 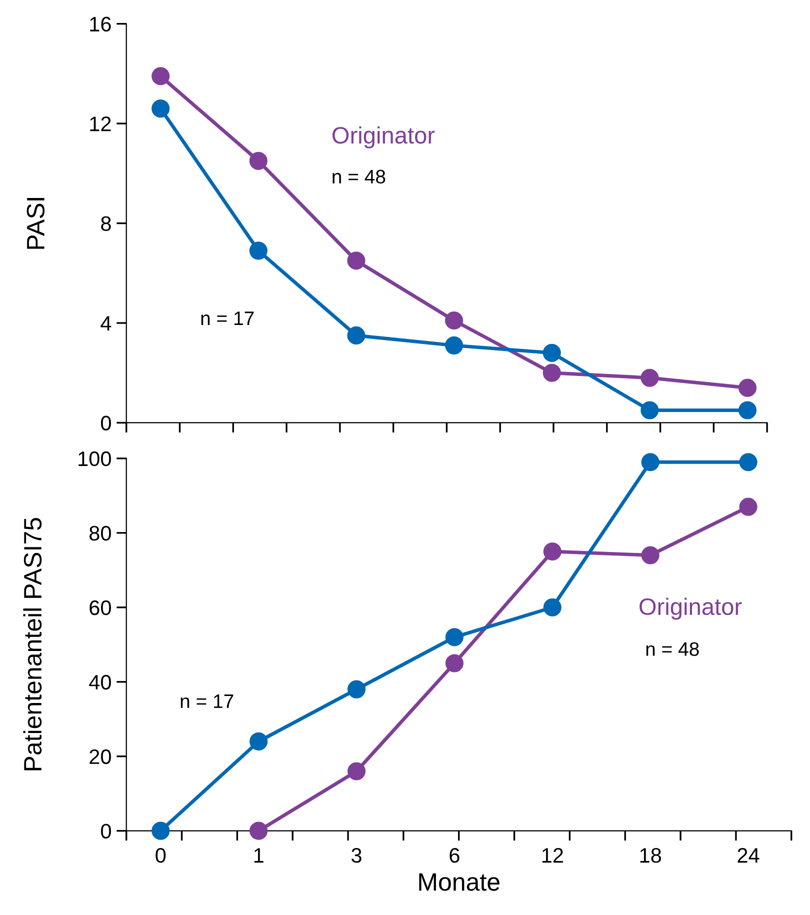 What do you see at coordinates (106, 323) in the screenshot?
I see `y-tick-label: 4` at bounding box center [106, 323].